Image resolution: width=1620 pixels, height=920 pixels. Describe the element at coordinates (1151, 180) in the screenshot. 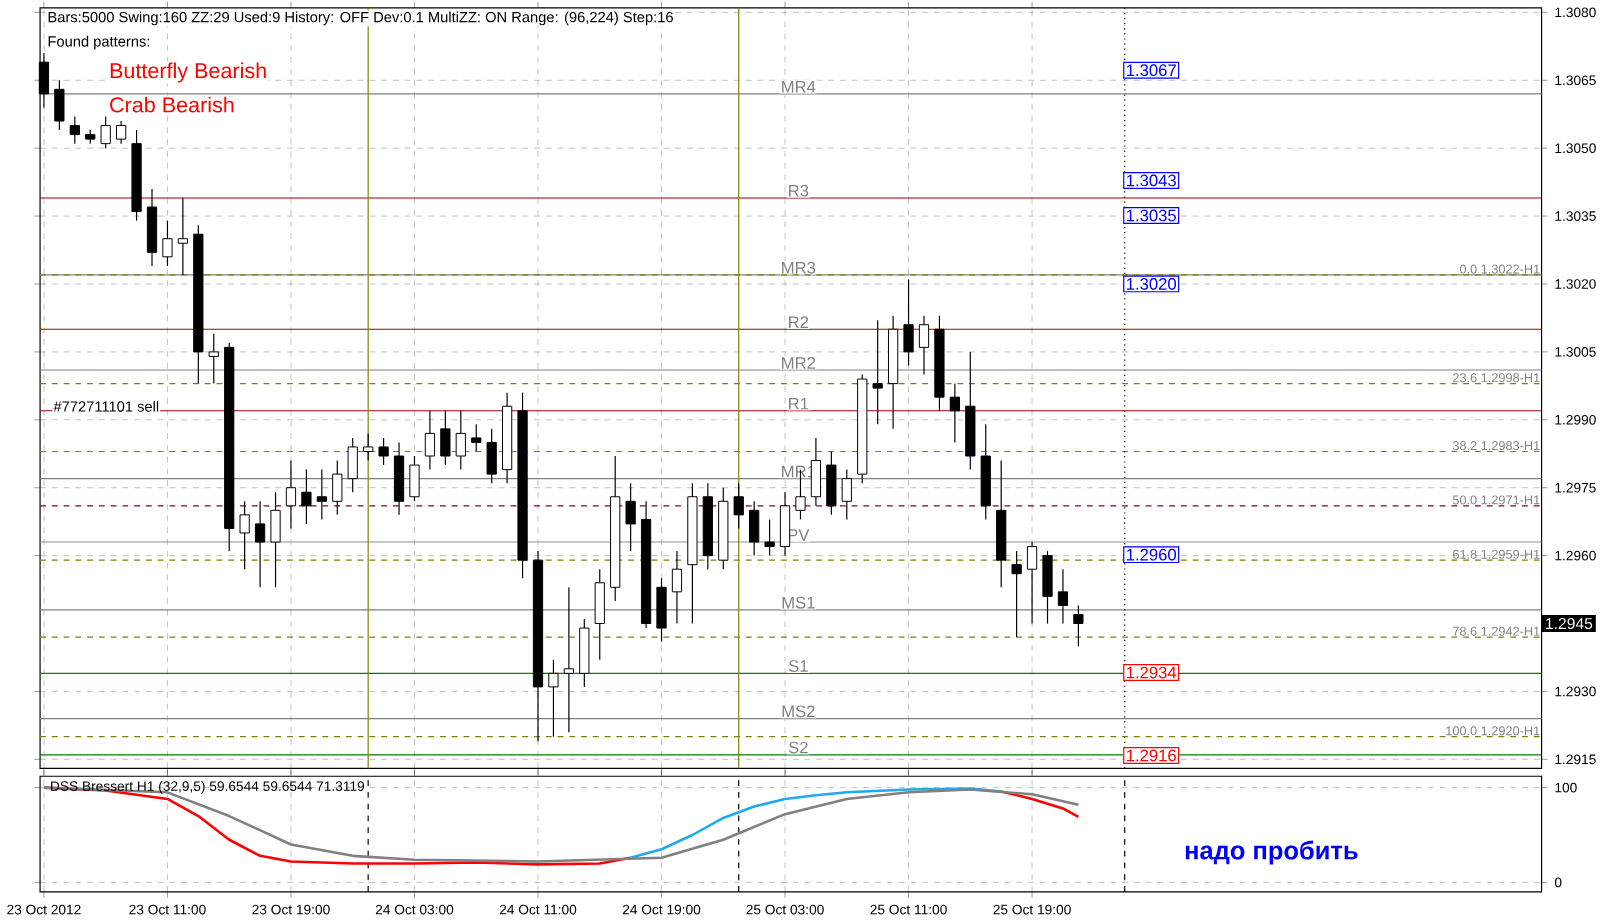

I see `annotation: 1.3043` at that location.